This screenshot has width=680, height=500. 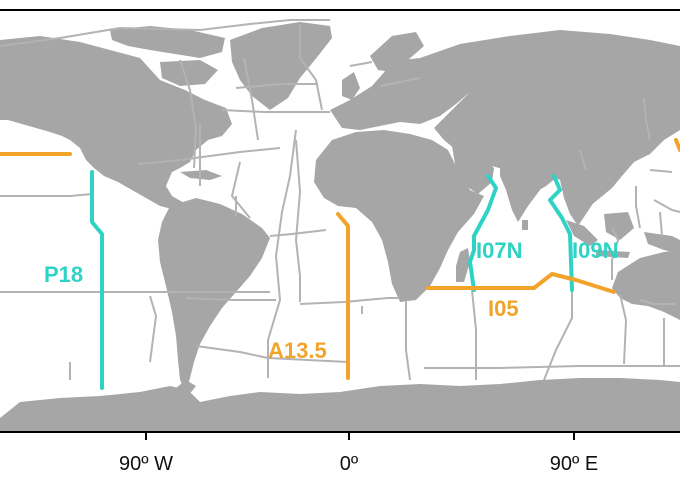 I want to click on land-arabia, so click(x=473, y=170).